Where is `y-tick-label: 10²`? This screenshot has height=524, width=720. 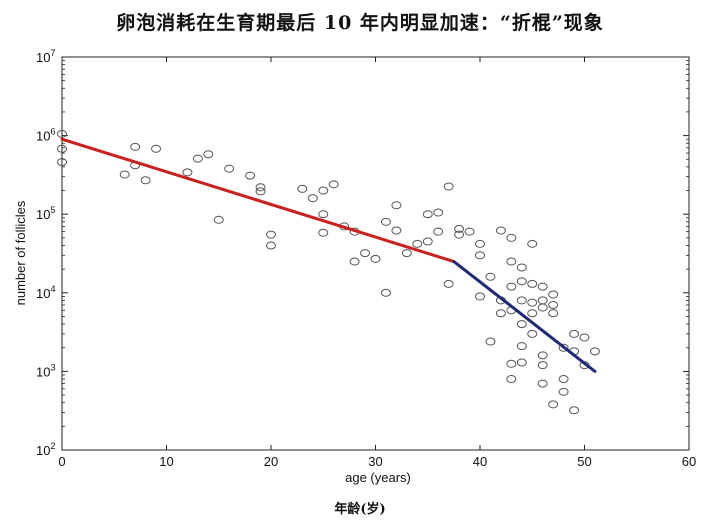 y-tick-label: 10² is located at coordinates (45, 449).